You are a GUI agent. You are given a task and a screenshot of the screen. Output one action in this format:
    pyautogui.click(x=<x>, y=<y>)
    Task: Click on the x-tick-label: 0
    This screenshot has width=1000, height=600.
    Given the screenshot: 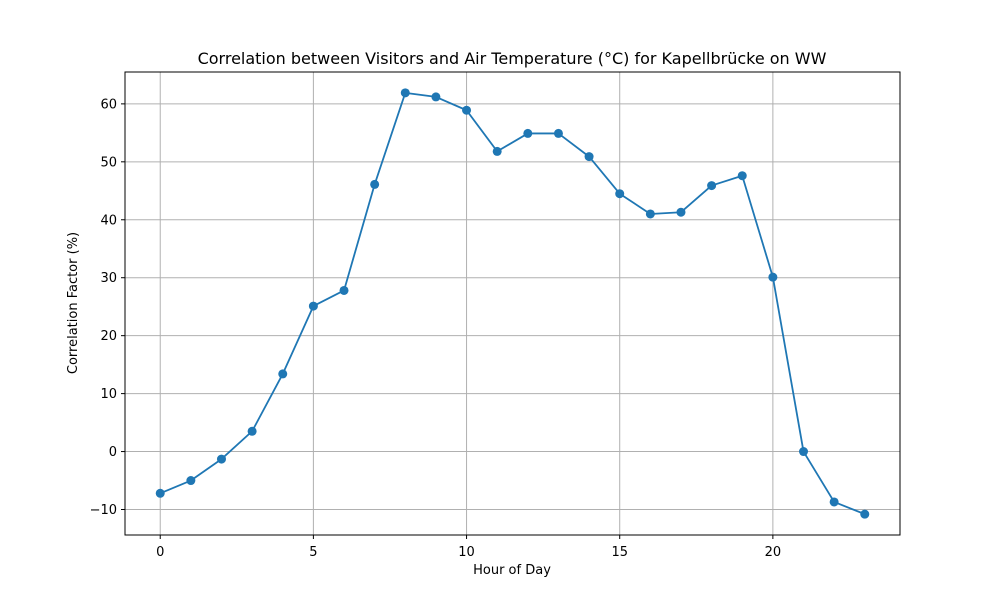 What is the action you would take?
    pyautogui.click(x=160, y=552)
    